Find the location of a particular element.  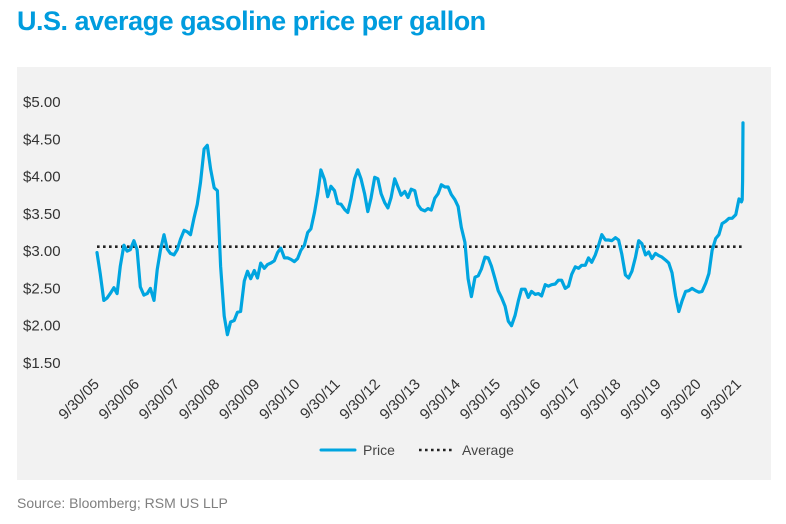

x-tick-label: 9/30/09 is located at coordinates (239, 399).